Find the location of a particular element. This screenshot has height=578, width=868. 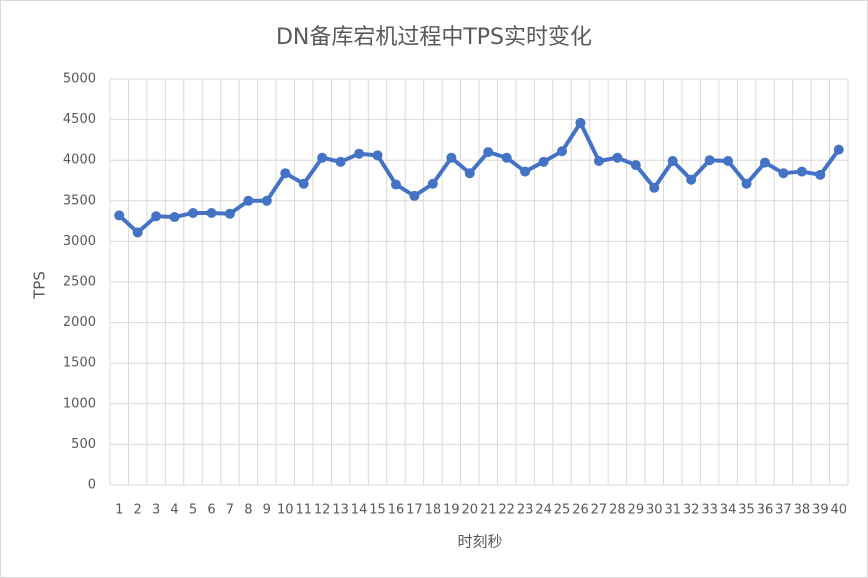

x-tick-label: 39 is located at coordinates (820, 510).